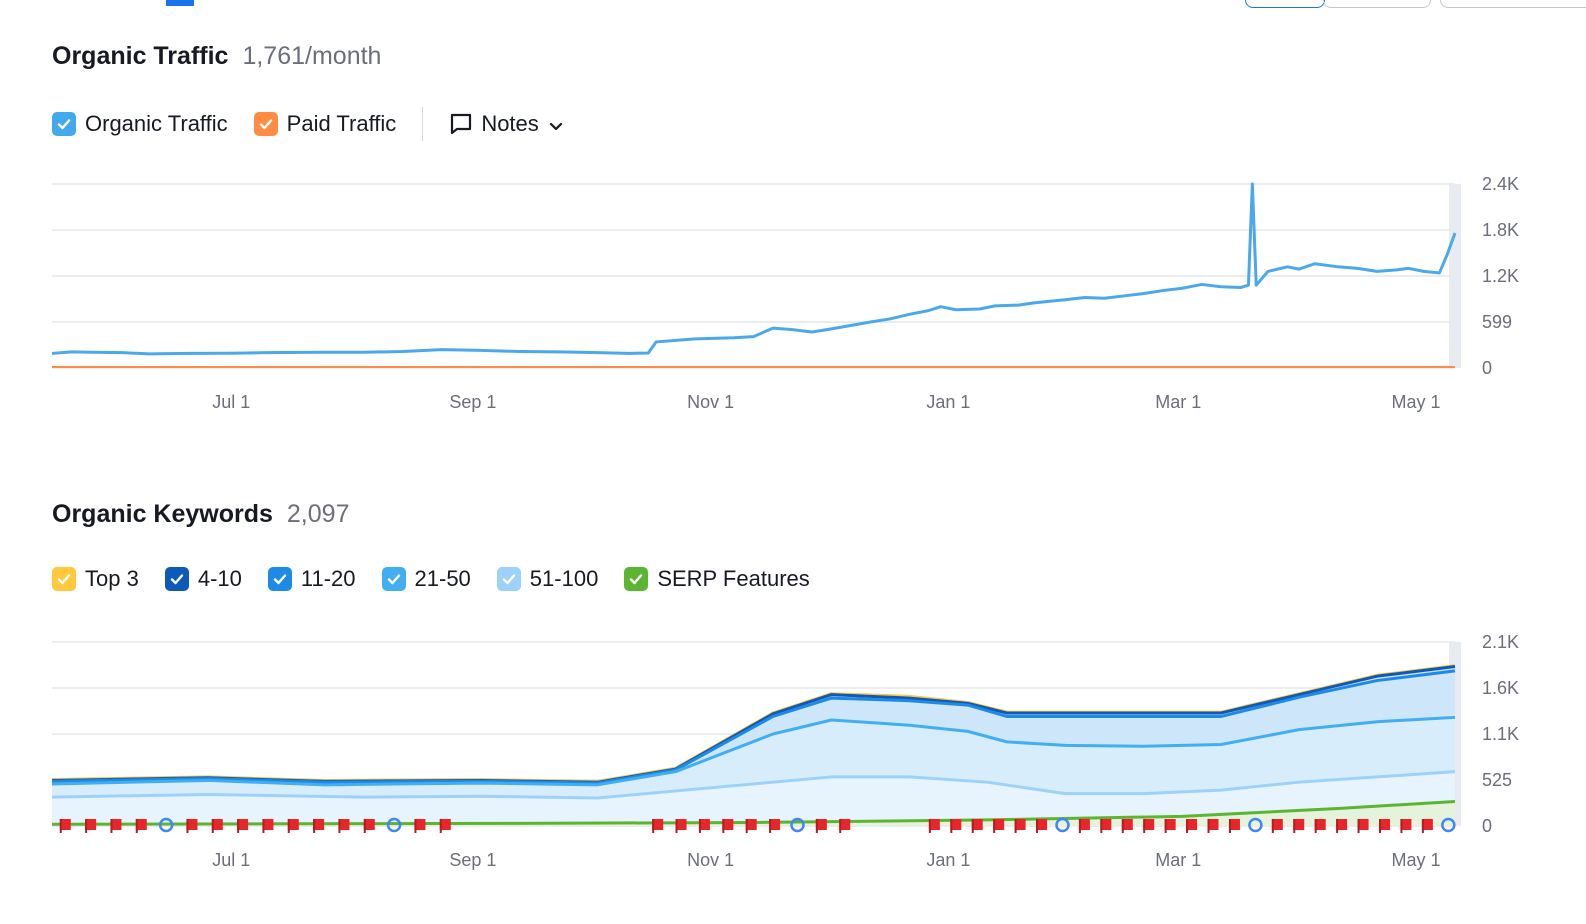 The height and width of the screenshot is (924, 1586). Describe the element at coordinates (1513, 4) in the screenshot. I see `top-control-button` at that location.